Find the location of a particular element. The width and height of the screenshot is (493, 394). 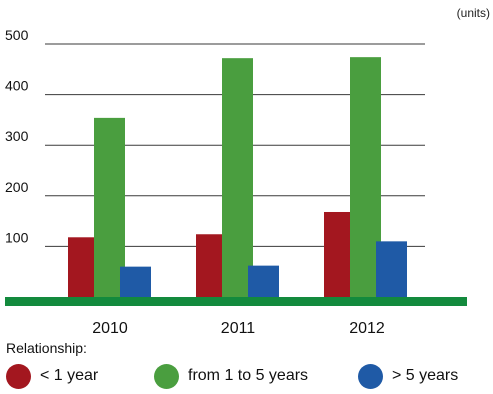

y-axis-tick-labels: 100 200 300 400 500 is located at coordinates (17, 136).